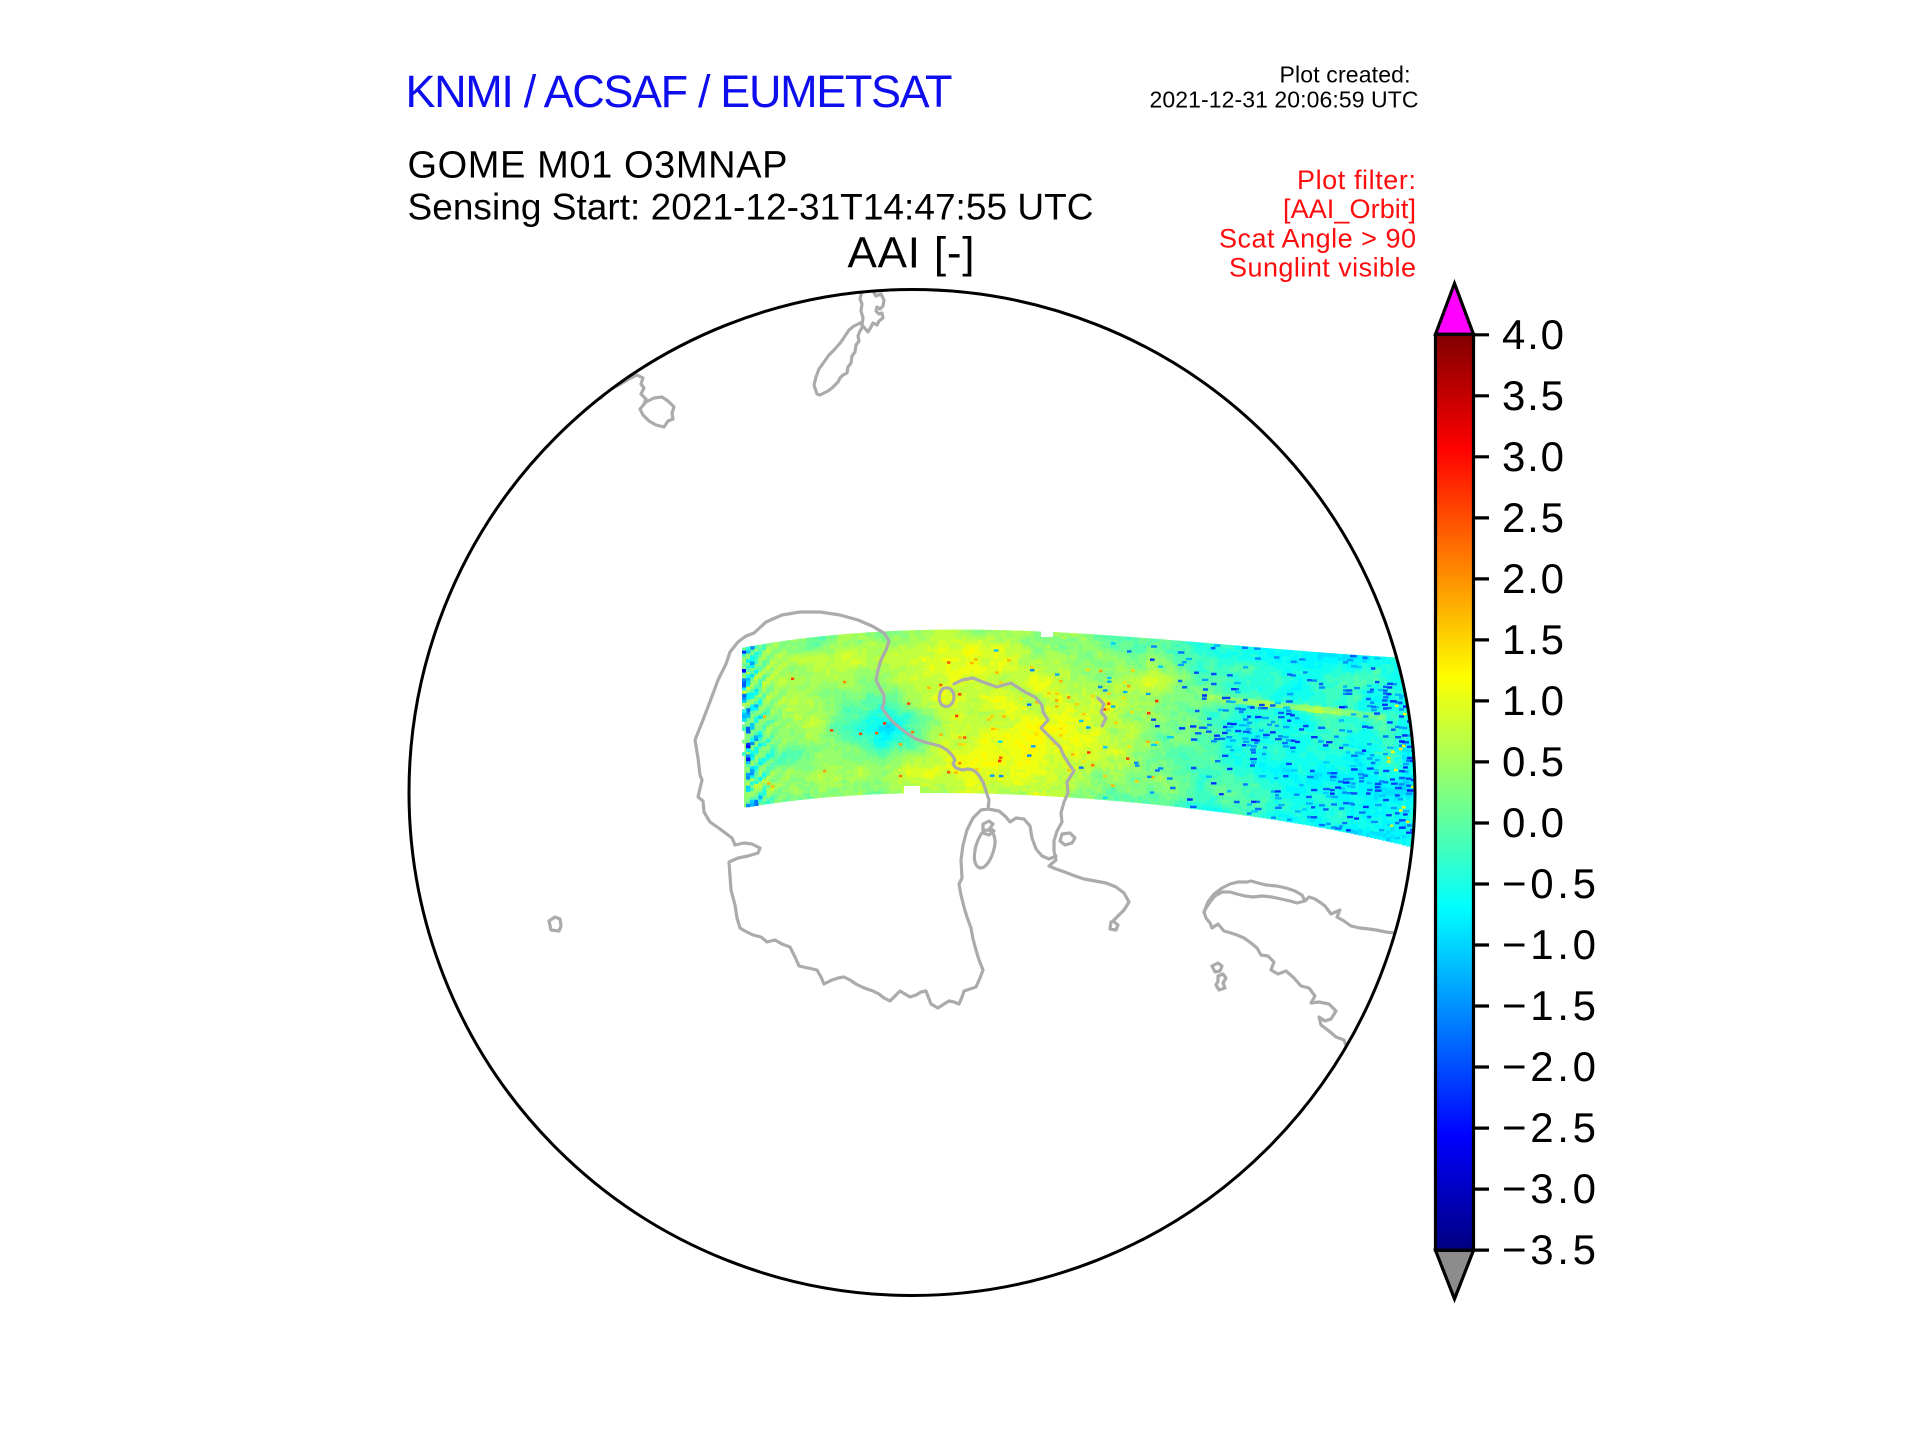 This screenshot has height=1440, width=1920. I want to click on svg-text: −2.0, so click(1549, 1066).